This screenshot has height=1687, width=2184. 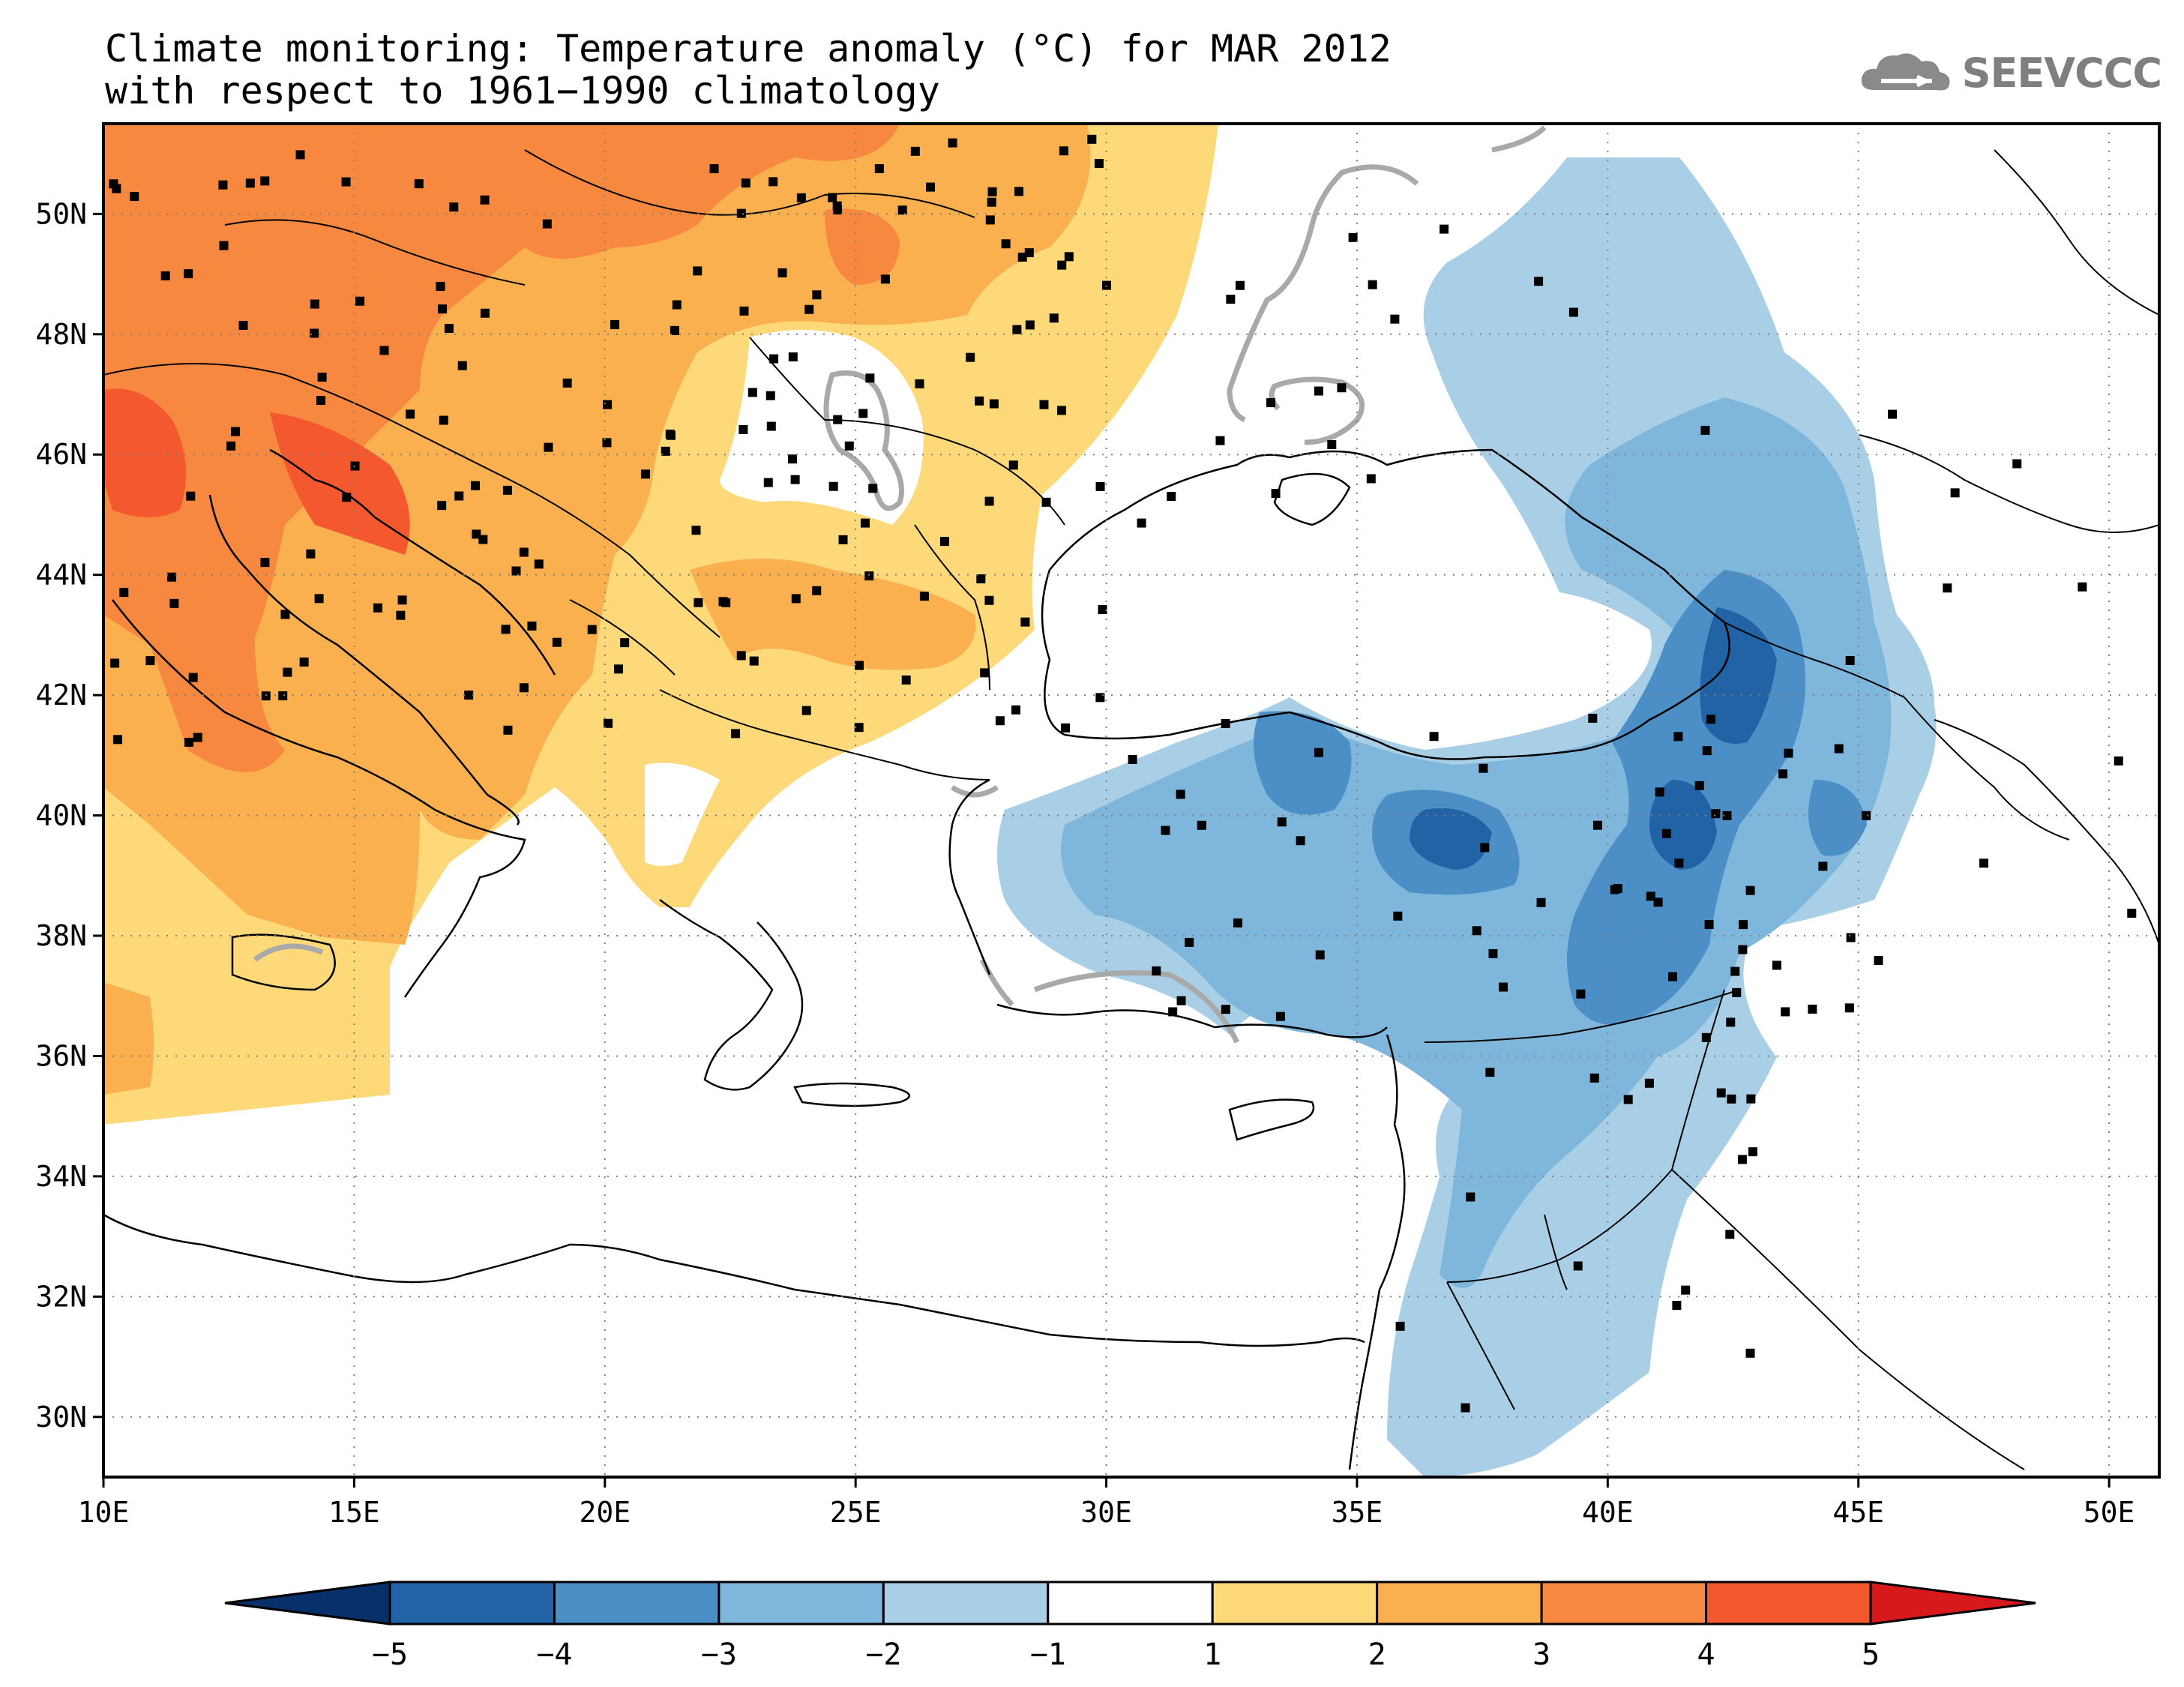 What do you see at coordinates (605, 1512) in the screenshot?
I see `x-tick-label: 20E` at bounding box center [605, 1512].